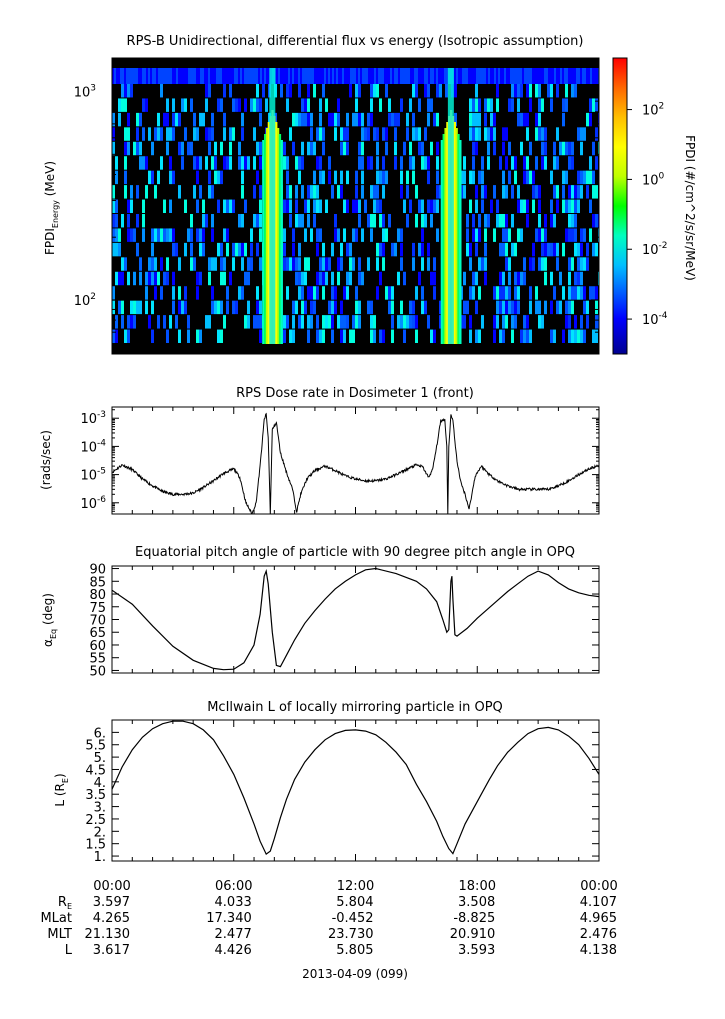 The height and width of the screenshot is (1019, 725). Describe the element at coordinates (233, 886) in the screenshot. I see `time-tick-label: 06:00` at that location.